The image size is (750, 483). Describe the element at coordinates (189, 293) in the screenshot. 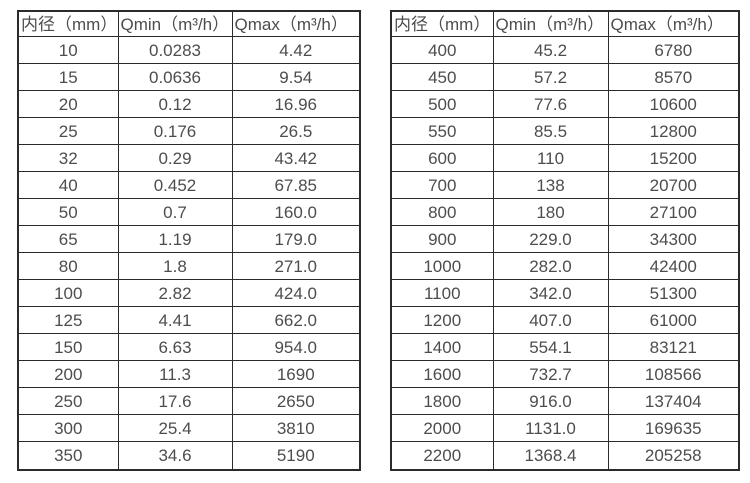

I see `table-row: 100 2.82 424.0` at that location.